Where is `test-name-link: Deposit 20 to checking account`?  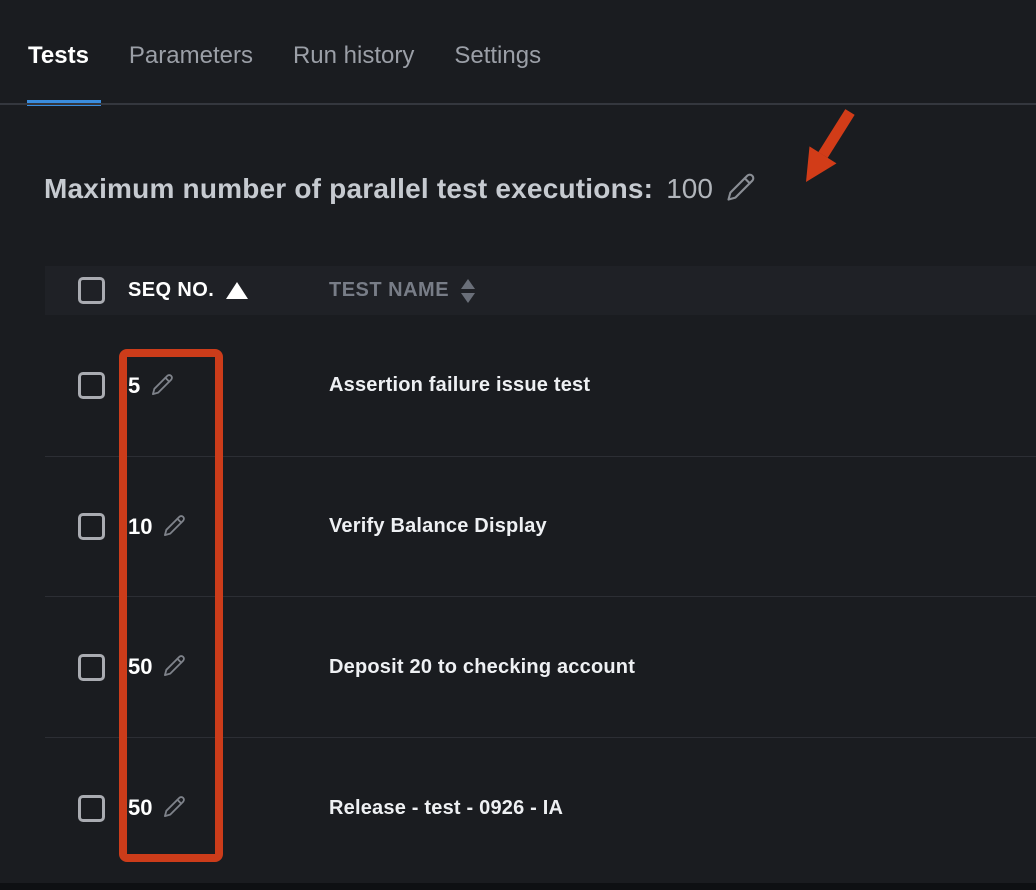
test-name-link: Deposit 20 to checking account is located at coordinates (482, 666).